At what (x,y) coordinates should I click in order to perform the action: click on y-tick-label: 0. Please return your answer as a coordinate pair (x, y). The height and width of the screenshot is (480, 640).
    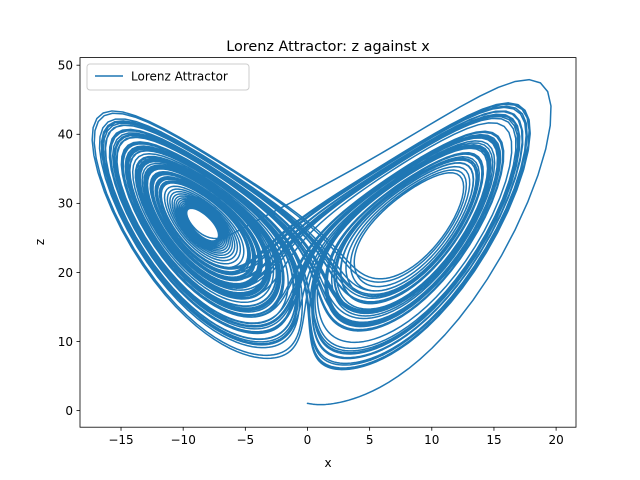
    Looking at the image, I should click on (69, 411).